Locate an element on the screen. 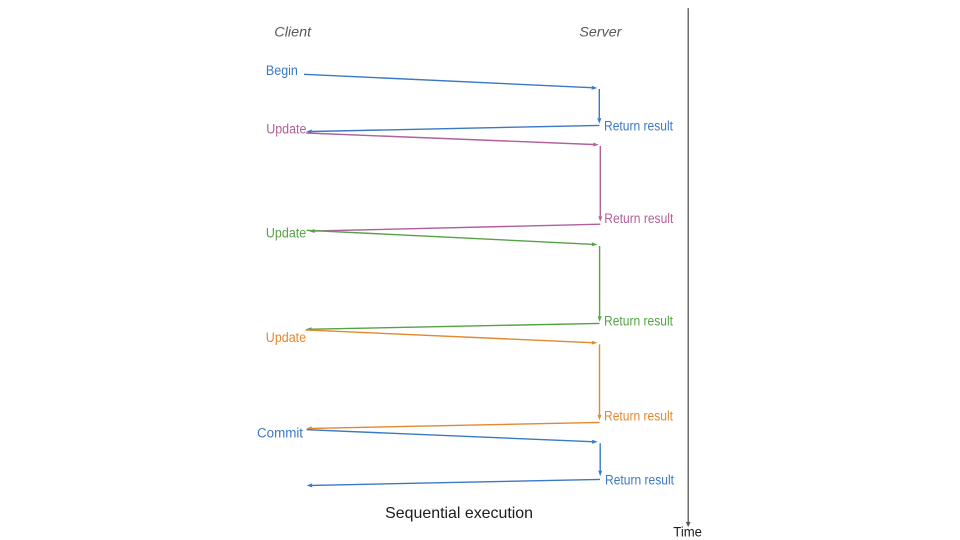  svg-text: Commit is located at coordinates (280, 433).